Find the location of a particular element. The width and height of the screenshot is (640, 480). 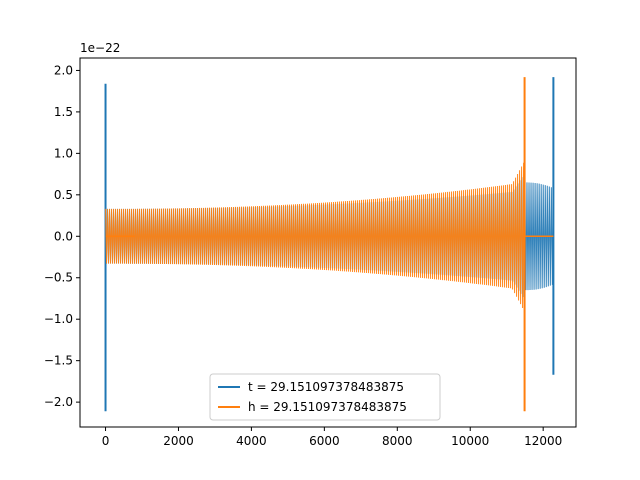

x-tick-label-2: 4000 is located at coordinates (251, 441).